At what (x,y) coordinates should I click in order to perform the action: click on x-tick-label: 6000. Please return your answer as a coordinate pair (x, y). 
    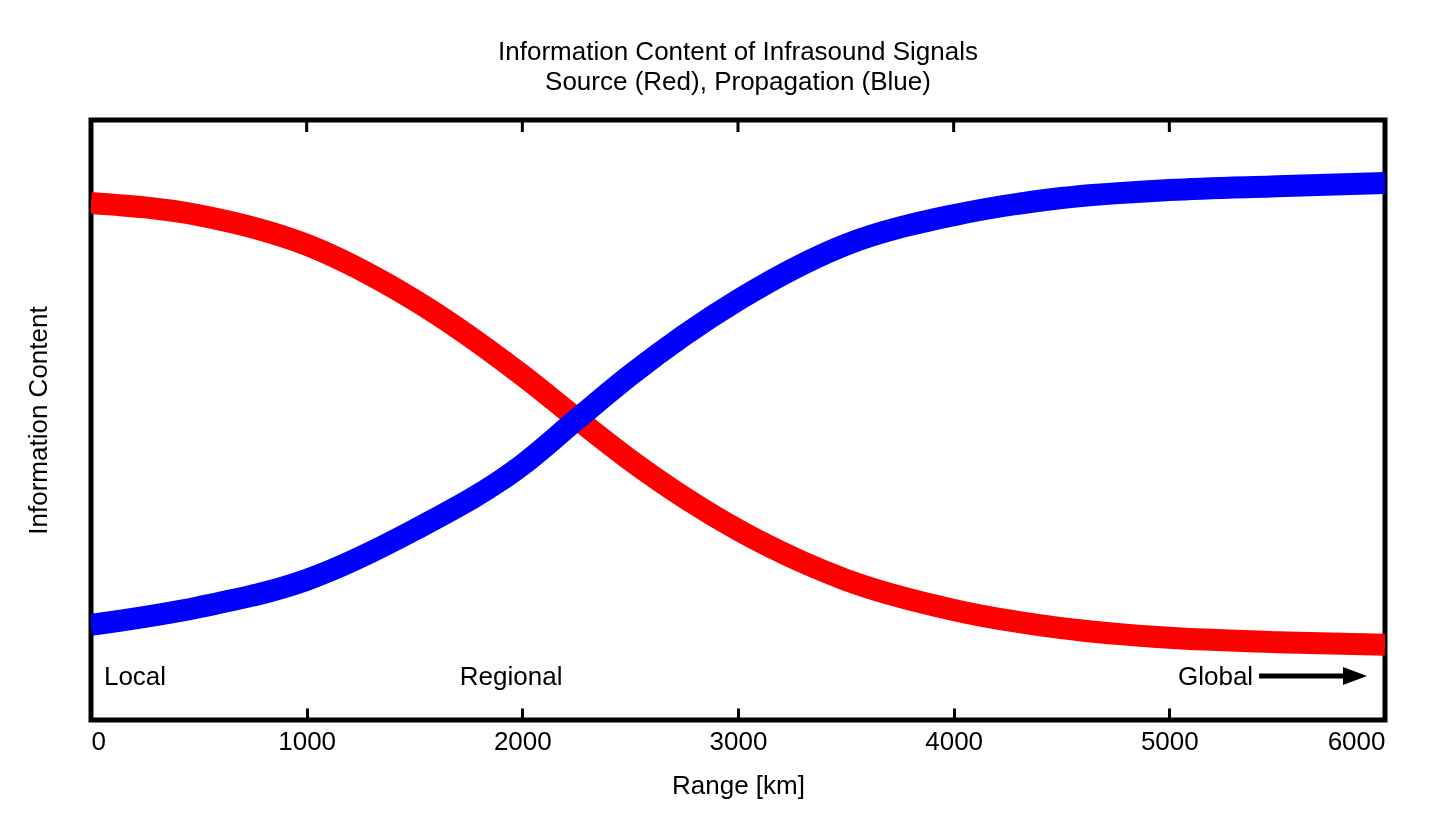
    Looking at the image, I should click on (1356, 740).